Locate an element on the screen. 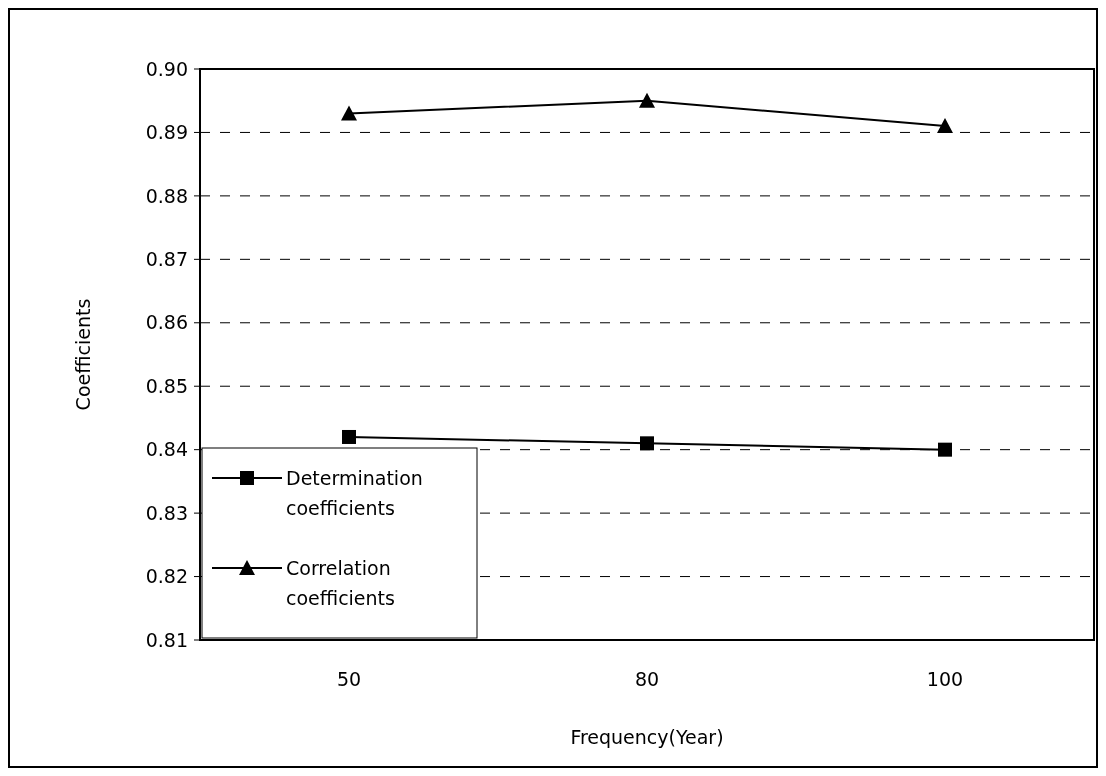  y-tick-label: 0.90 is located at coordinates (166, 68).